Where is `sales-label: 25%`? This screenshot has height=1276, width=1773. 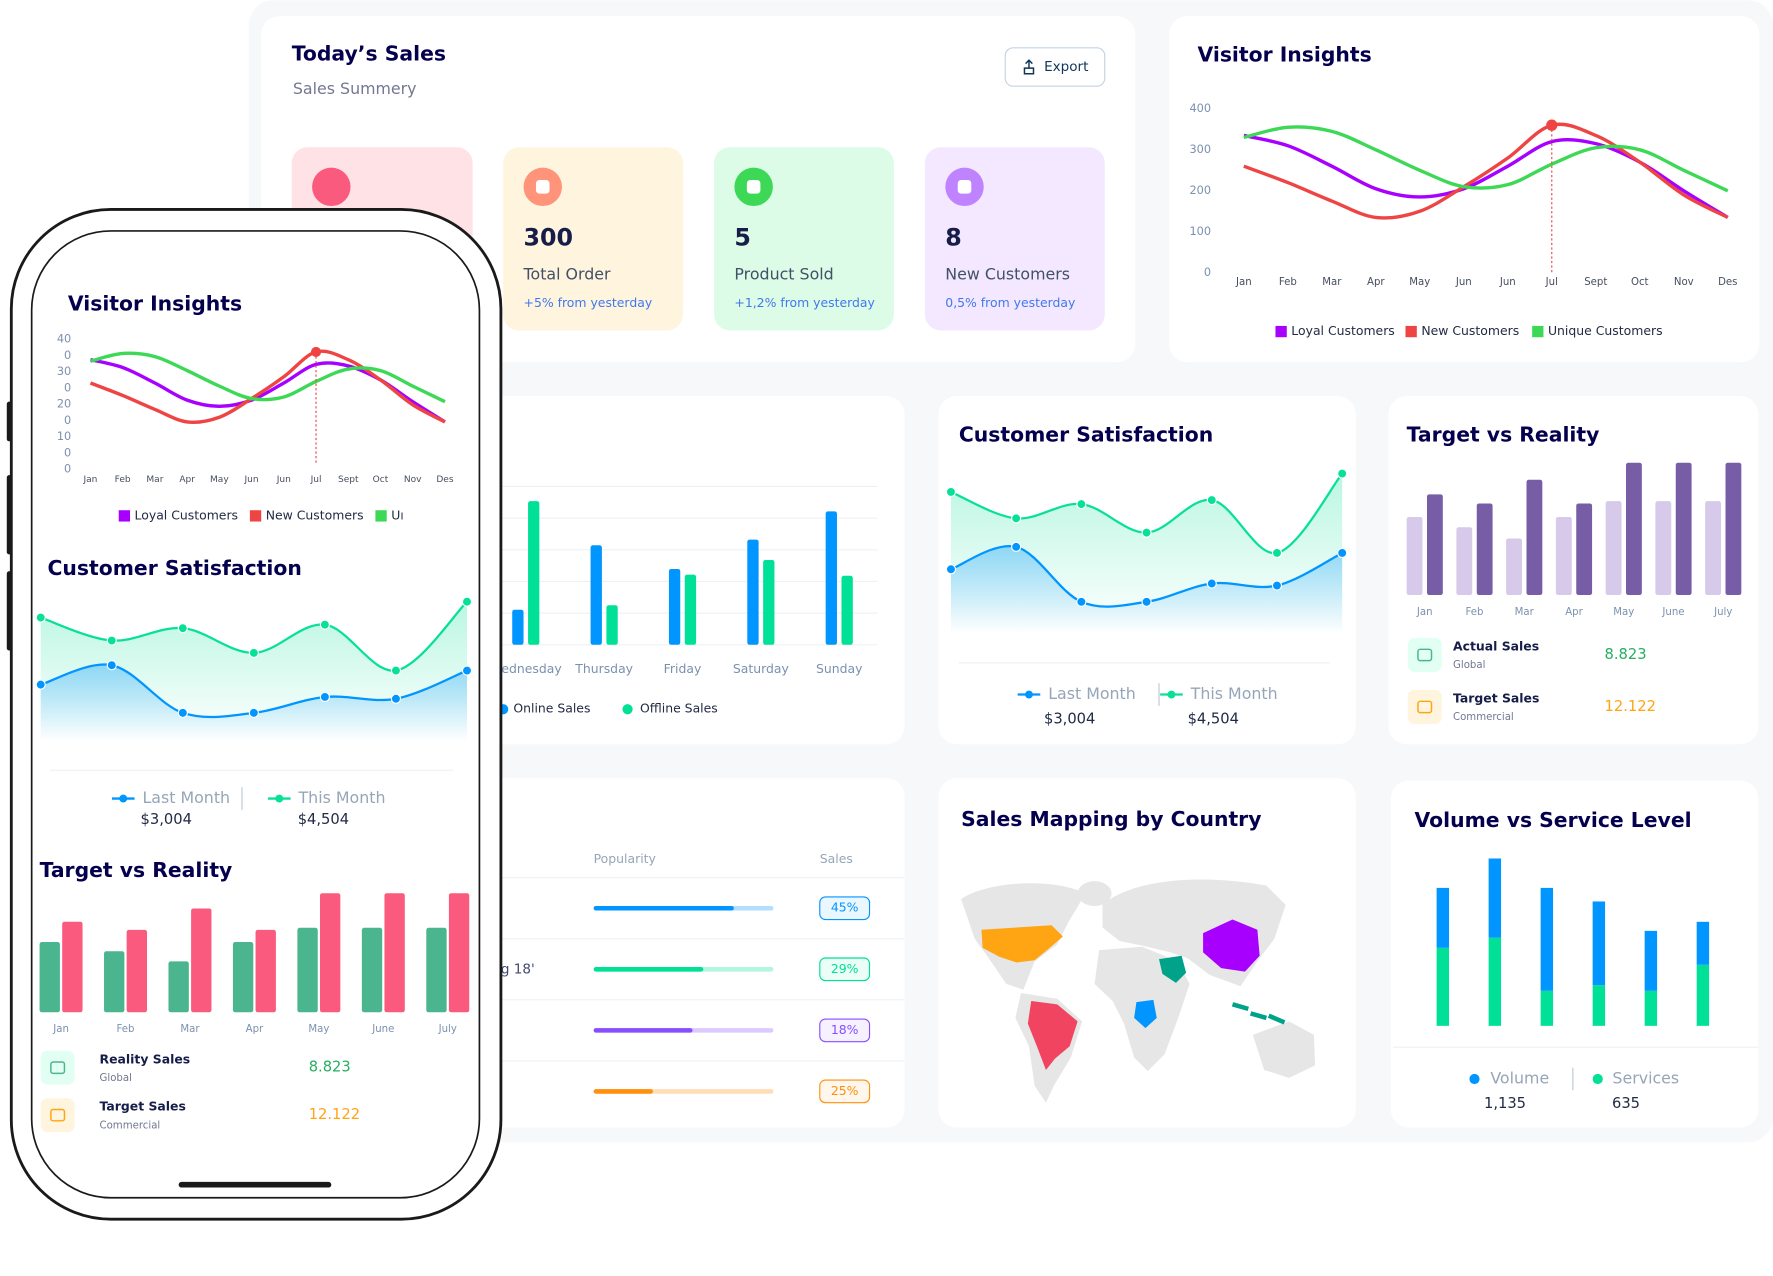
sales-label: 25% is located at coordinates (845, 1090).